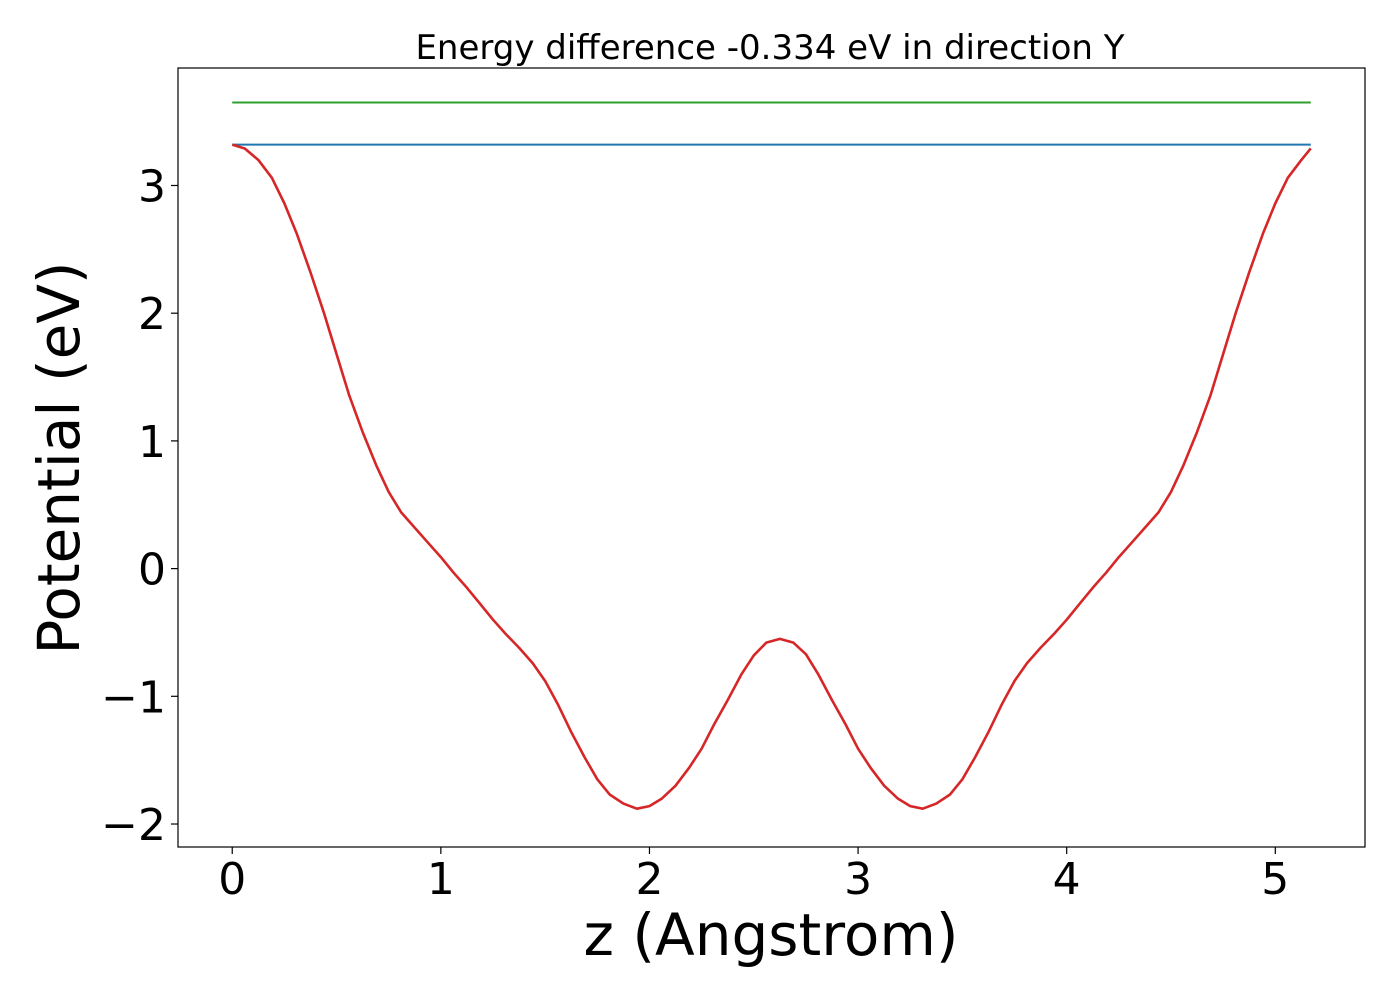 Image resolution: width=1400 pixels, height=1000 pixels. I want to click on x-tick-label: 5, so click(1275, 879).